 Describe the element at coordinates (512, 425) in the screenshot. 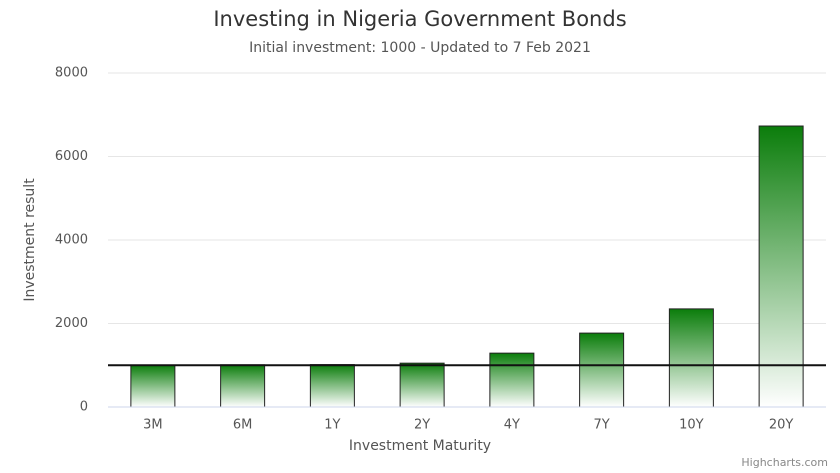

I see `x-tick-label: 4Y` at that location.